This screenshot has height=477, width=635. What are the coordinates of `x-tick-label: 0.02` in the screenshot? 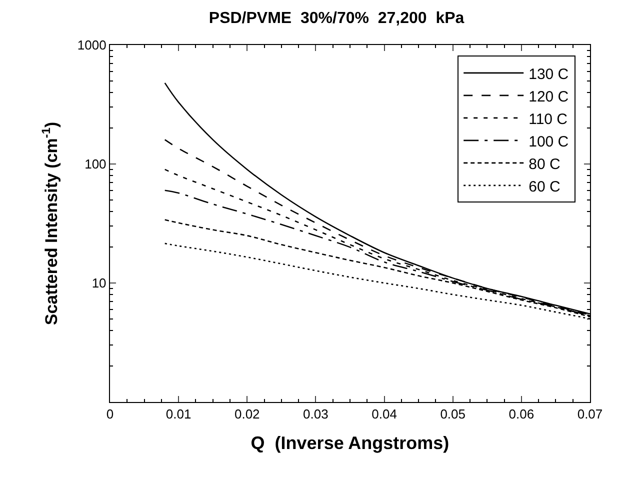 It's located at (247, 414).